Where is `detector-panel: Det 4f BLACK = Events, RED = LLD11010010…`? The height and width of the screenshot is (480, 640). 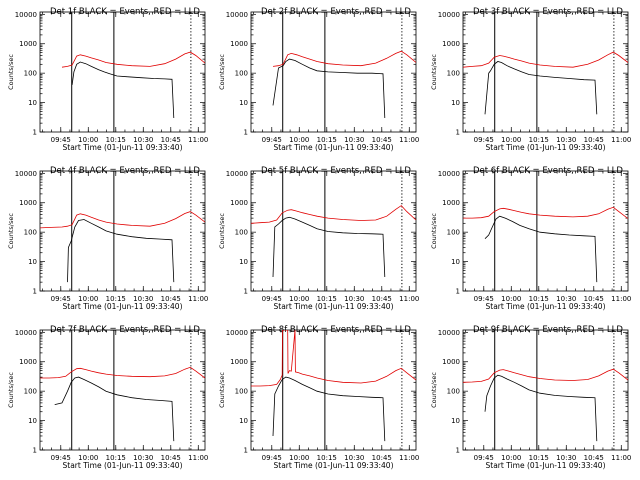
detector-panel: Det 4f BLACK = Events, RED = LLD11010010… is located at coordinates (107, 238).